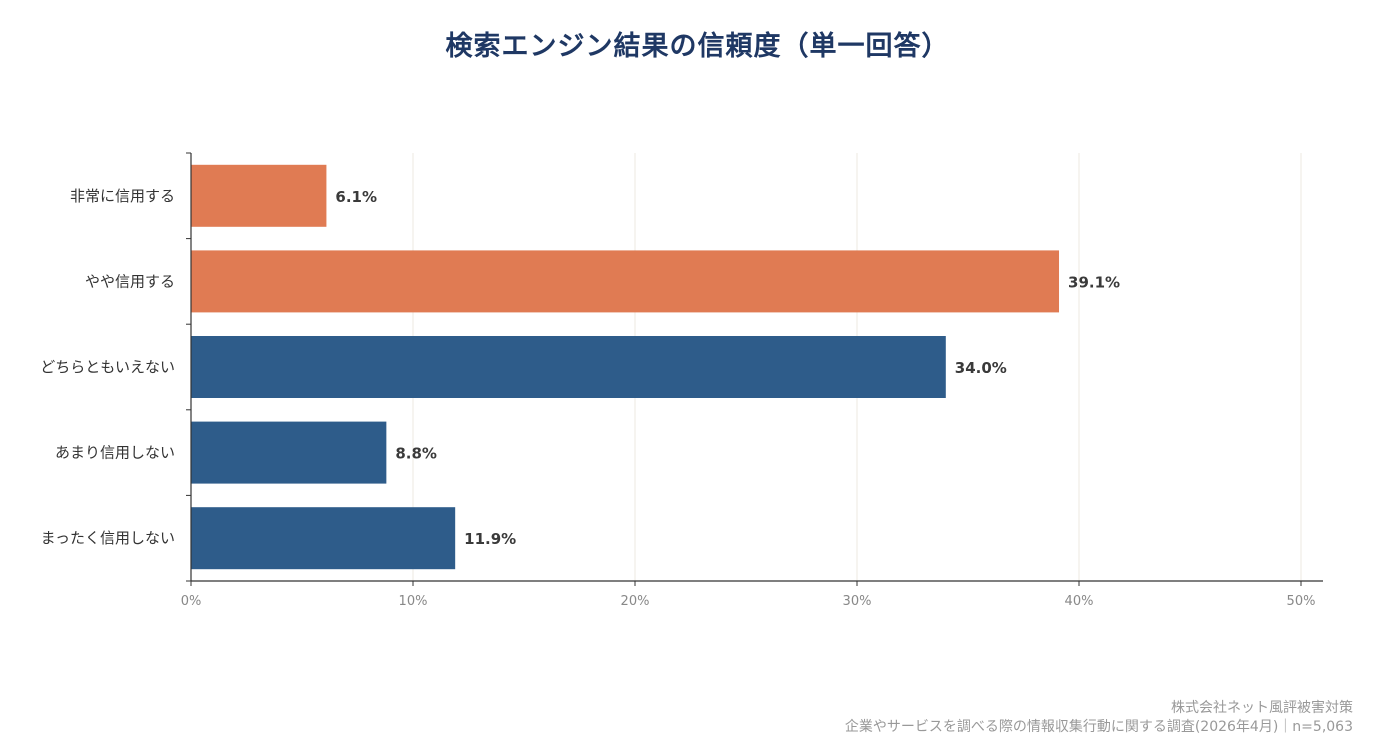 This screenshot has height=753, width=1395. Describe the element at coordinates (1262, 708) in the screenshot. I see `footer-source: 株式会社ネット風評被害対策` at that location.